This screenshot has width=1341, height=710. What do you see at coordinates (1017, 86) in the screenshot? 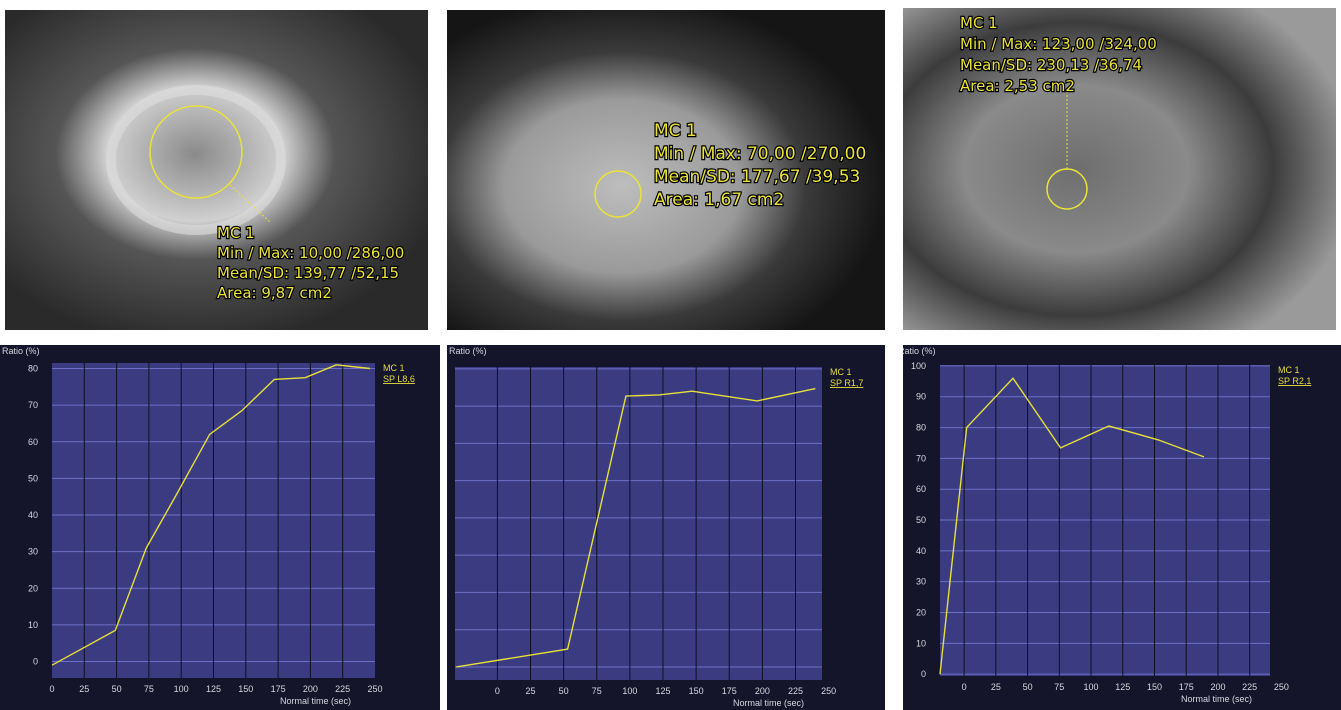
I see `roi-stat: Area: 2,53 cm2` at bounding box center [1017, 86].